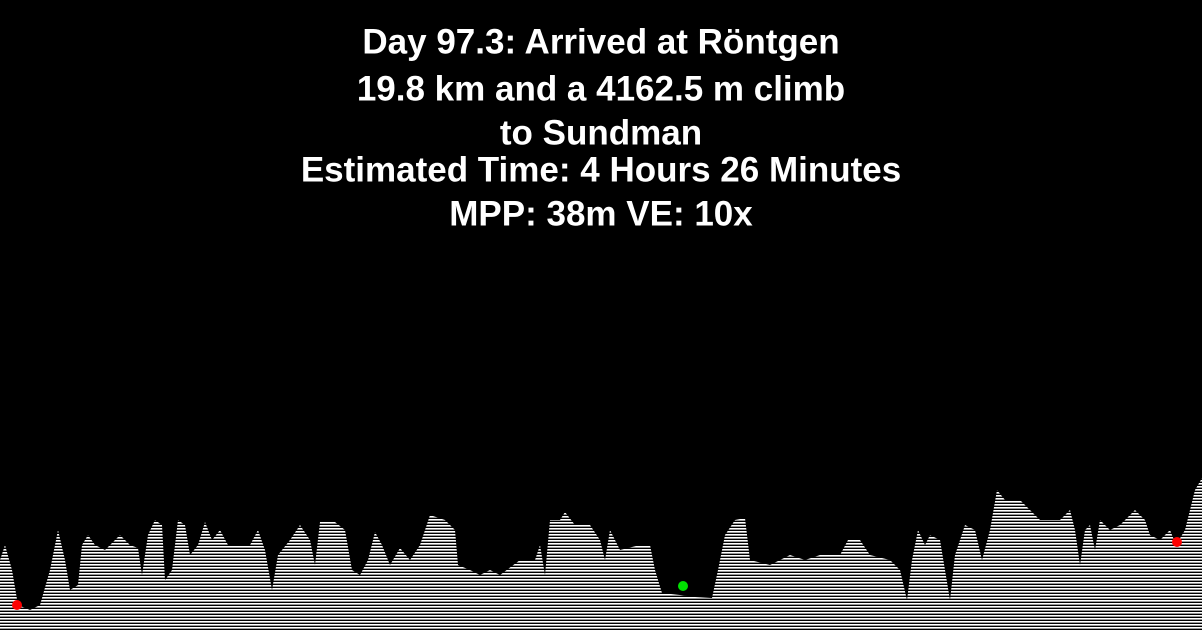 This screenshot has height=630, width=1202. What do you see at coordinates (601, 213) in the screenshot?
I see `title-line: MPP: 38m VE: 10x` at bounding box center [601, 213].